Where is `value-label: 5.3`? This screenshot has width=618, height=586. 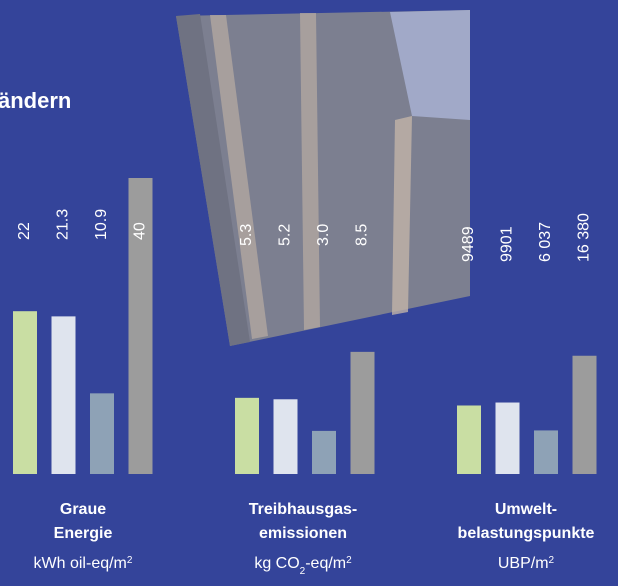 value-label: 5.3 is located at coordinates (246, 235).